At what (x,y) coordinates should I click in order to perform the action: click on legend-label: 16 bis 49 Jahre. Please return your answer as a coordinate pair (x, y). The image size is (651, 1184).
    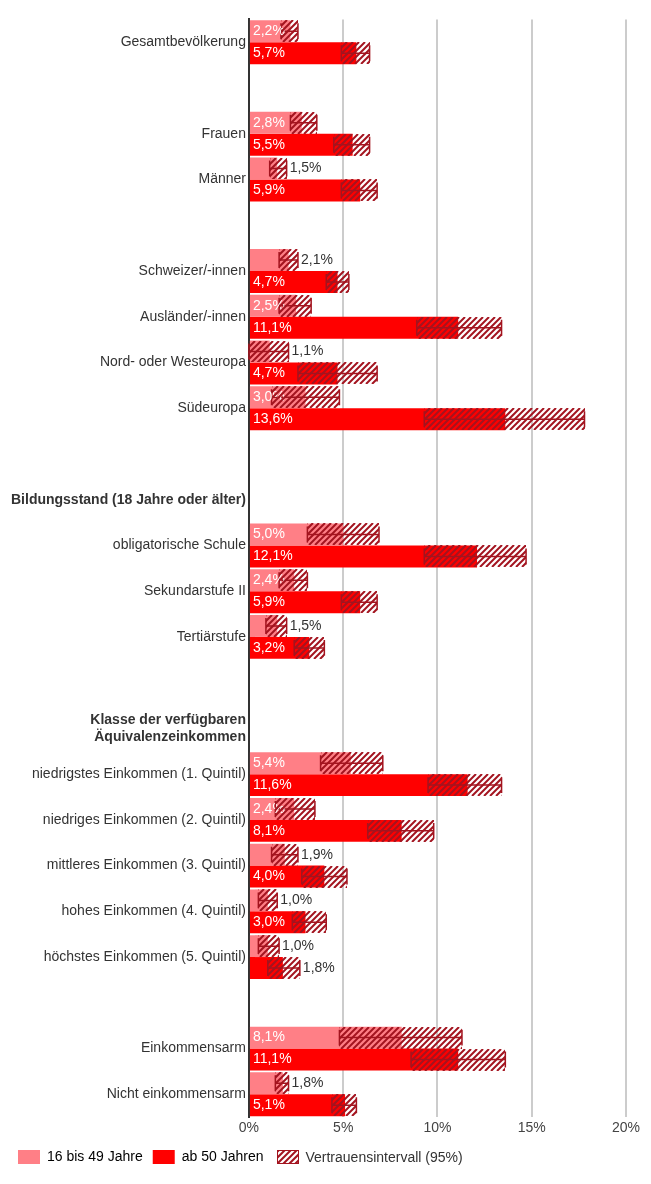
    Looking at the image, I should click on (95, 1155).